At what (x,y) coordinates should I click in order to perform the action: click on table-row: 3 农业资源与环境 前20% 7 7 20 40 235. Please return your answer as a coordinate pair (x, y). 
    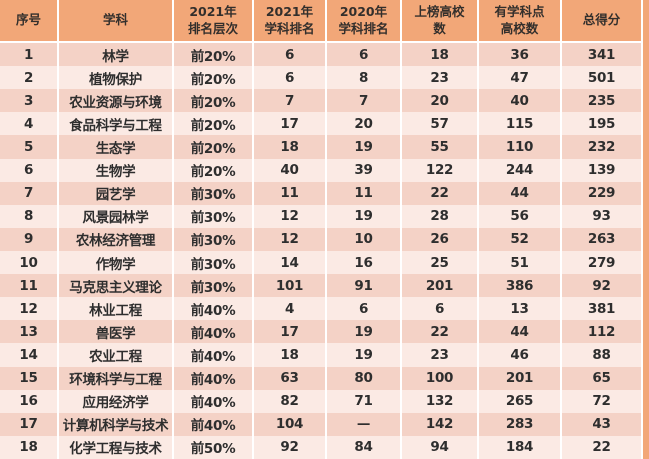
    Looking at the image, I should click on (324, 101).